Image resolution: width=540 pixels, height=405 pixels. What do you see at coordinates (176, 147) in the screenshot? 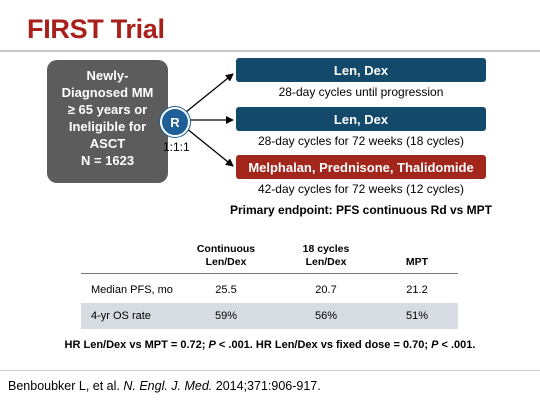
I see `randomization-ratio: 1:1:1` at bounding box center [176, 147].